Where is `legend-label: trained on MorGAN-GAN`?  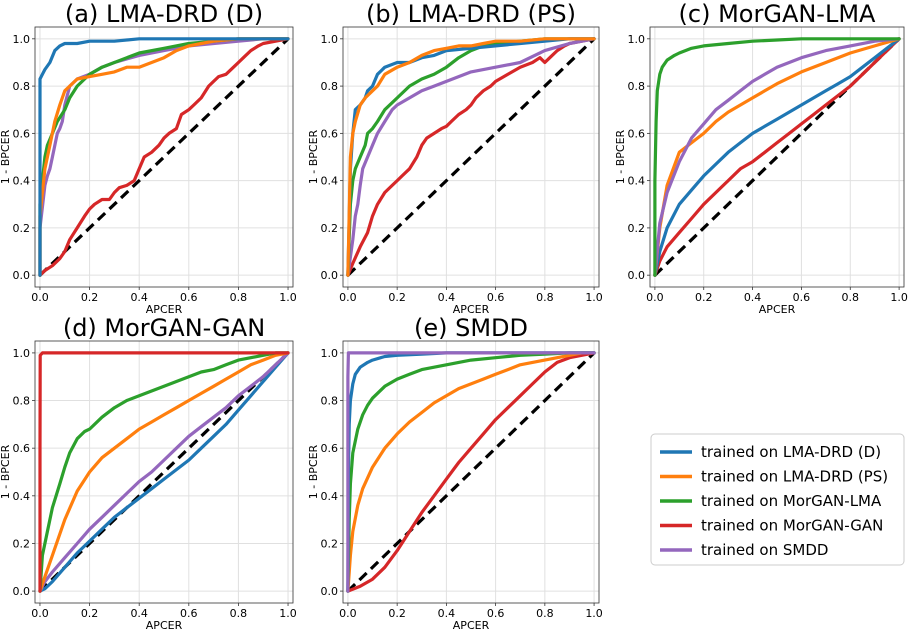
legend-label: trained on MorGAN-GAN is located at coordinates (792, 526).